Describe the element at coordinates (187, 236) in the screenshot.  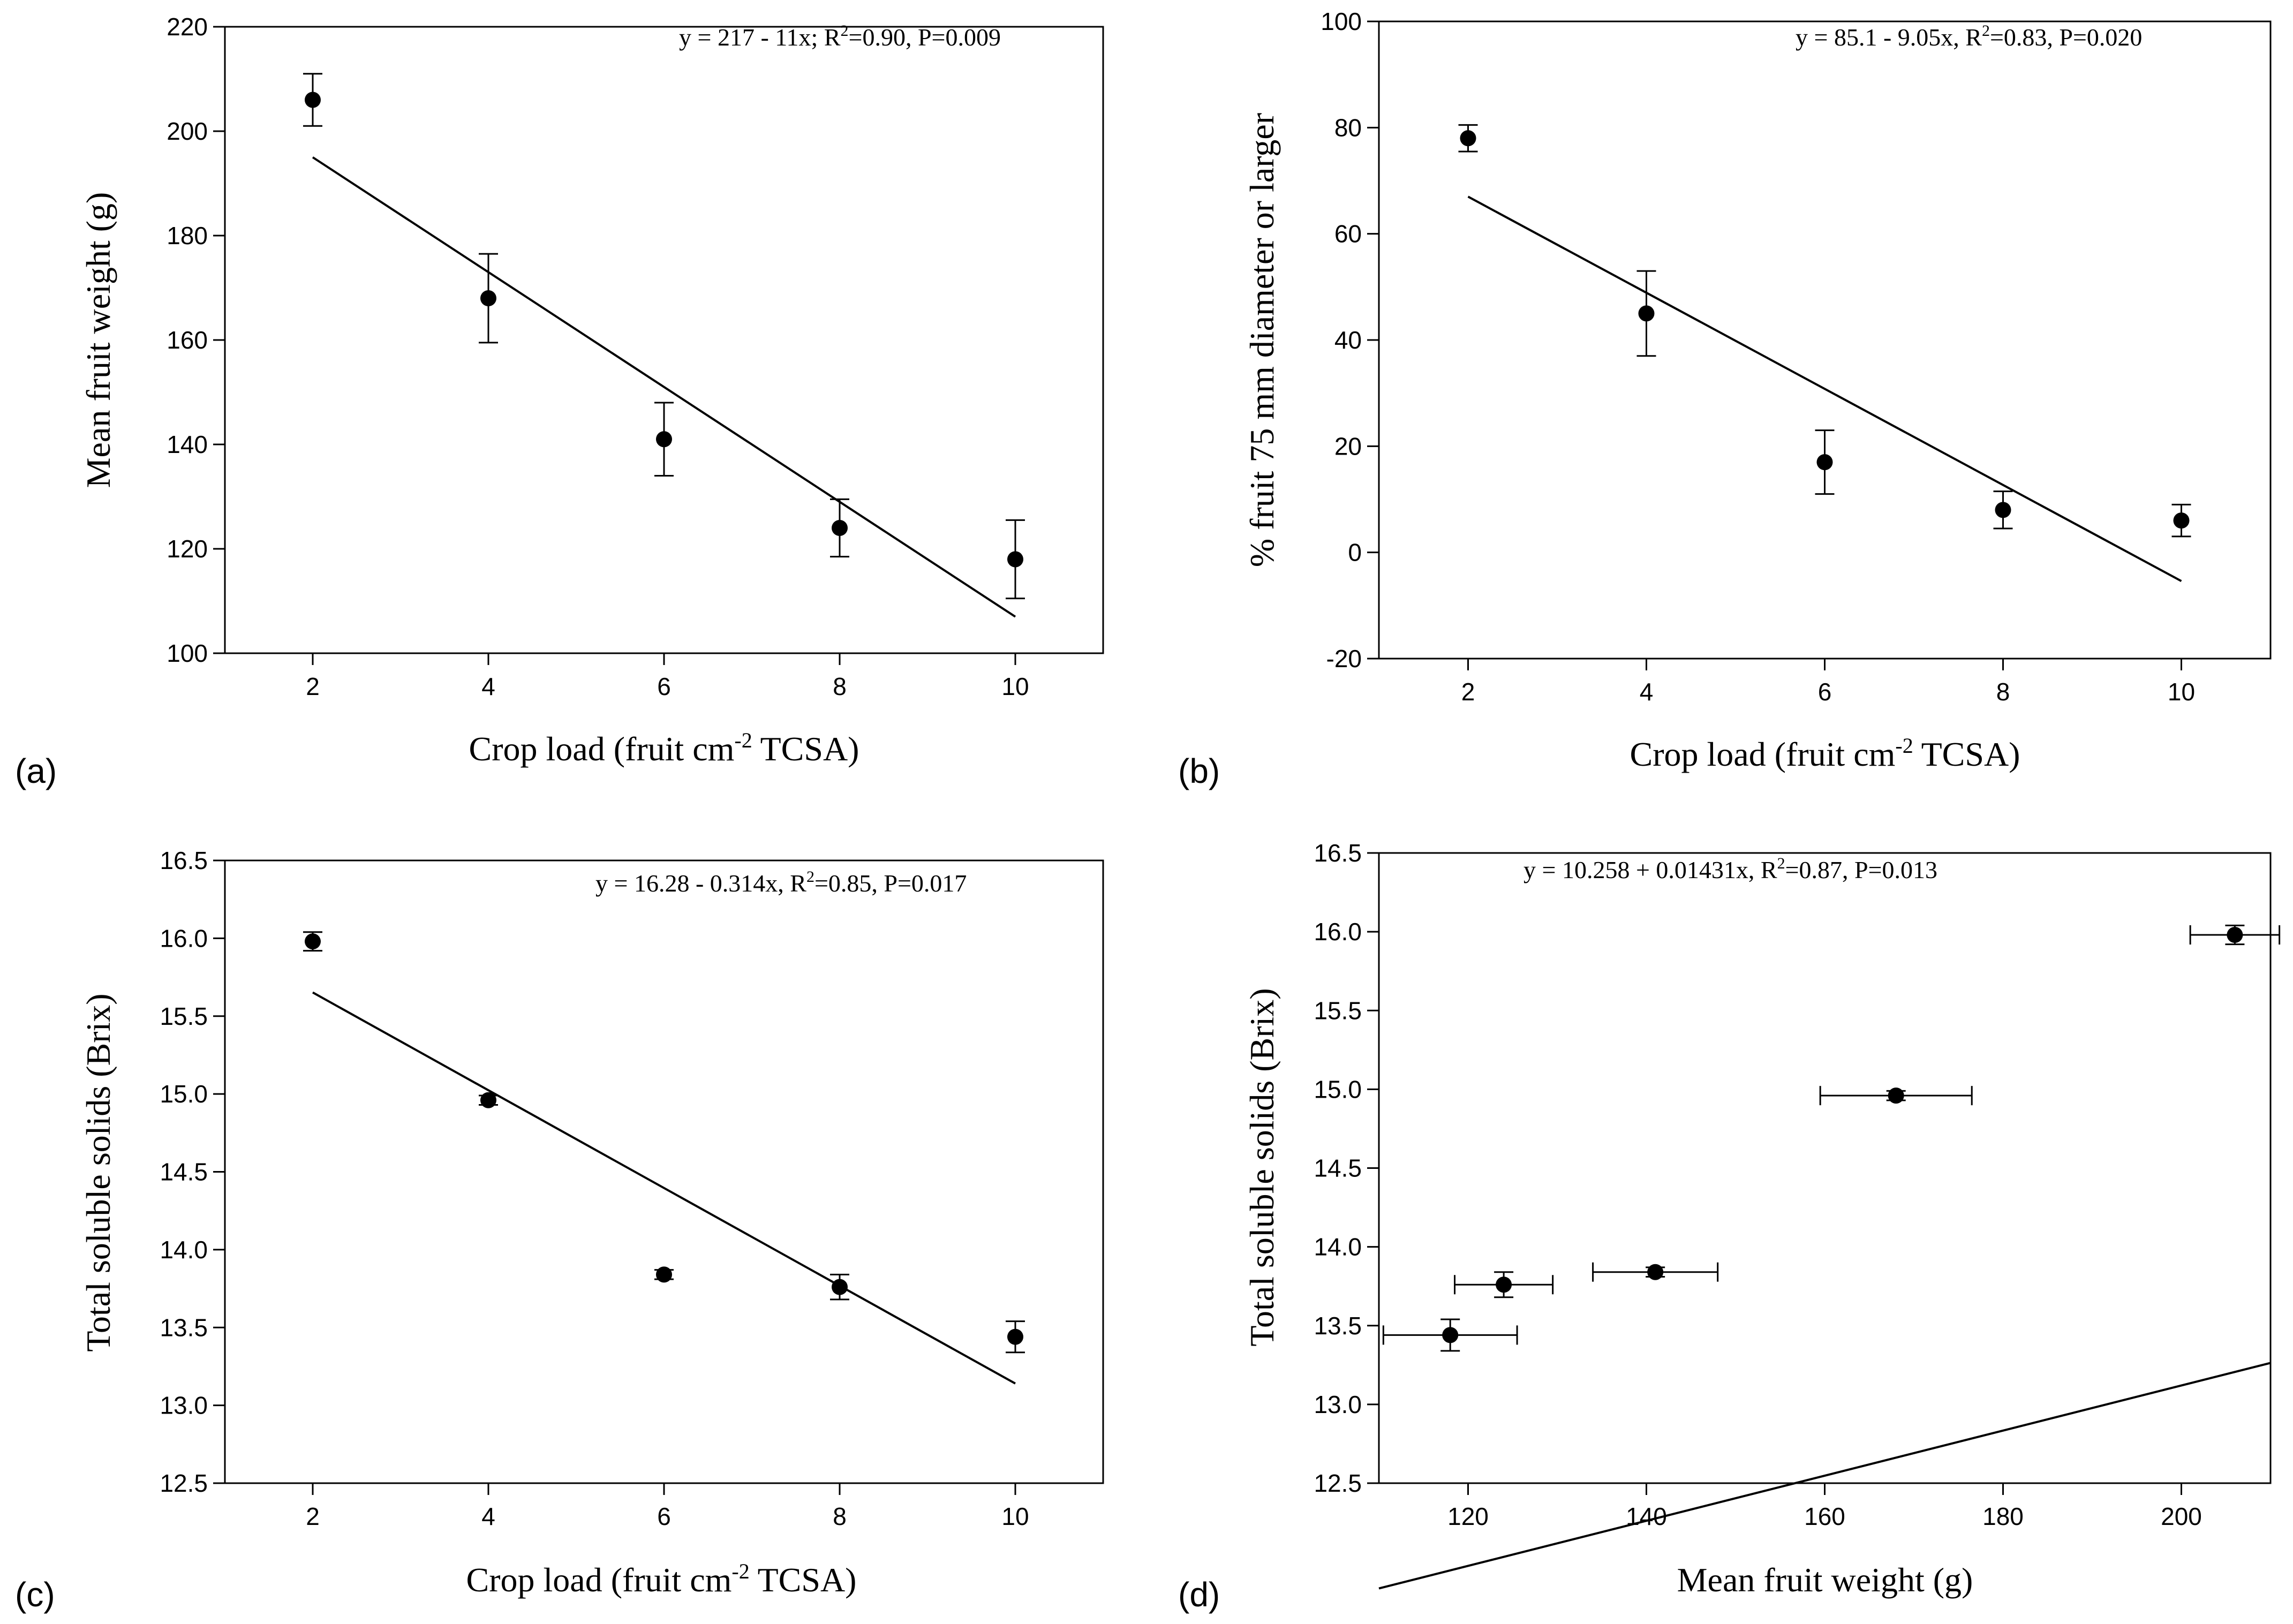
I see `panel-a-y-tick-label: 180` at that location.